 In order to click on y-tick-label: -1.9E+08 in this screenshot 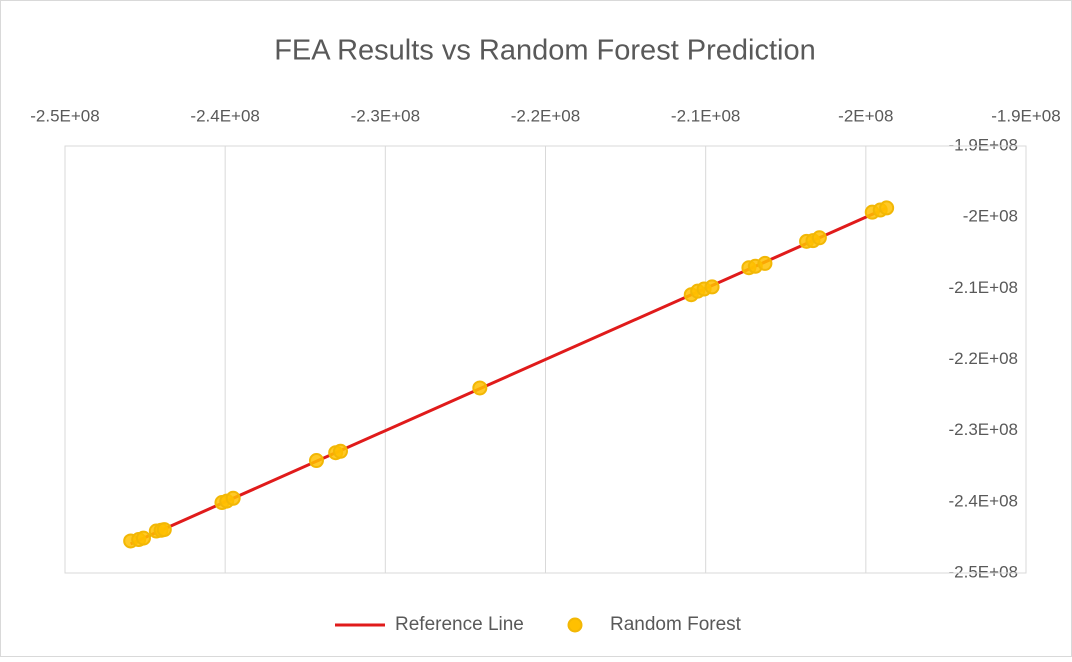, I will do `click(983, 144)`.